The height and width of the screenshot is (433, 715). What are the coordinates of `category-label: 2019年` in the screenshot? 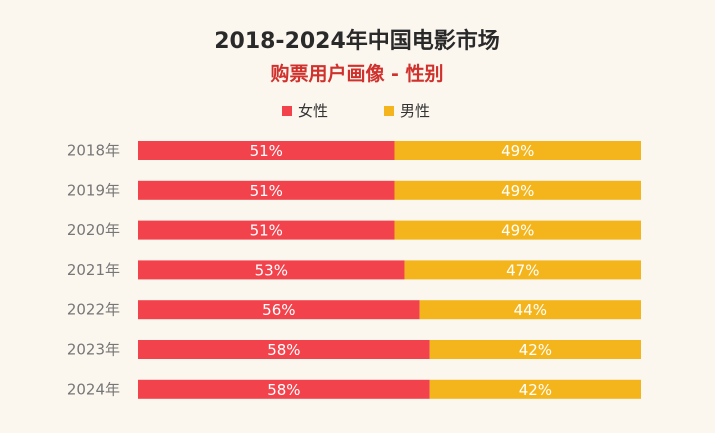 It's located at (93, 190).